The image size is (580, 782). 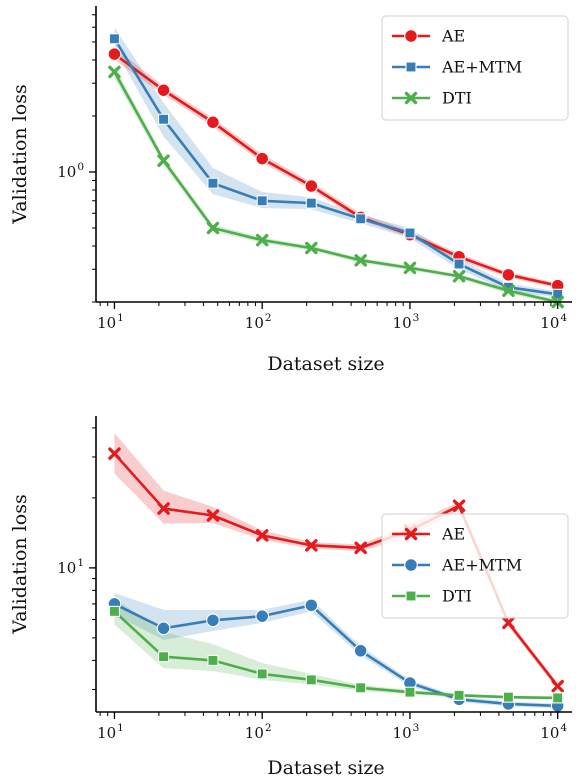 I want to click on y-tick-label: 101, so click(x=70, y=567).